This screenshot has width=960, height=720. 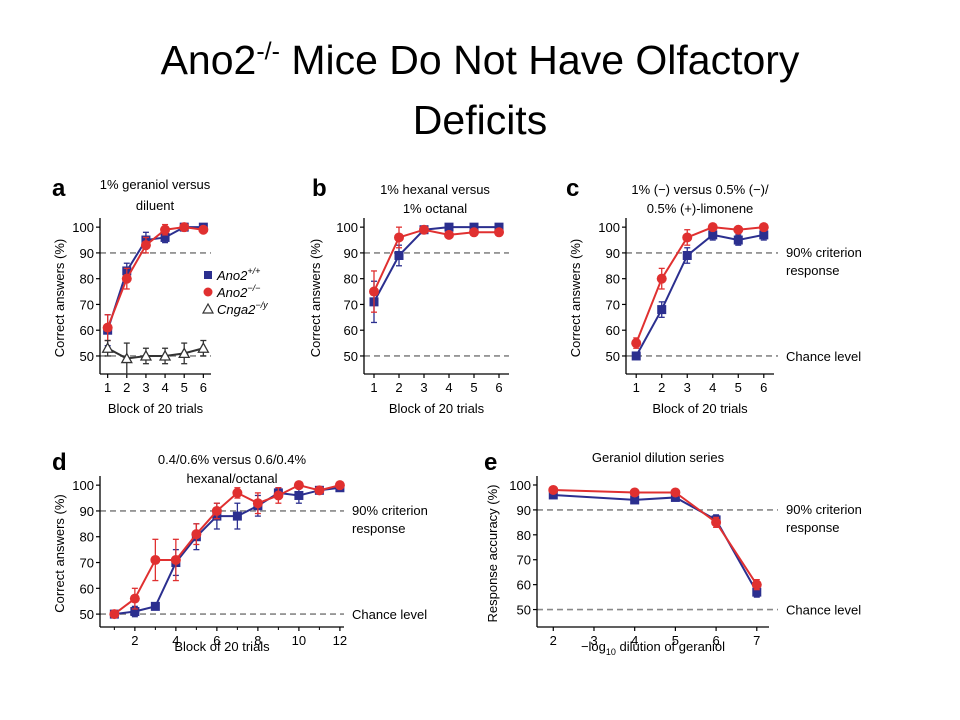 What do you see at coordinates (823, 356) in the screenshot?
I see `chance-label: Chance level` at bounding box center [823, 356].